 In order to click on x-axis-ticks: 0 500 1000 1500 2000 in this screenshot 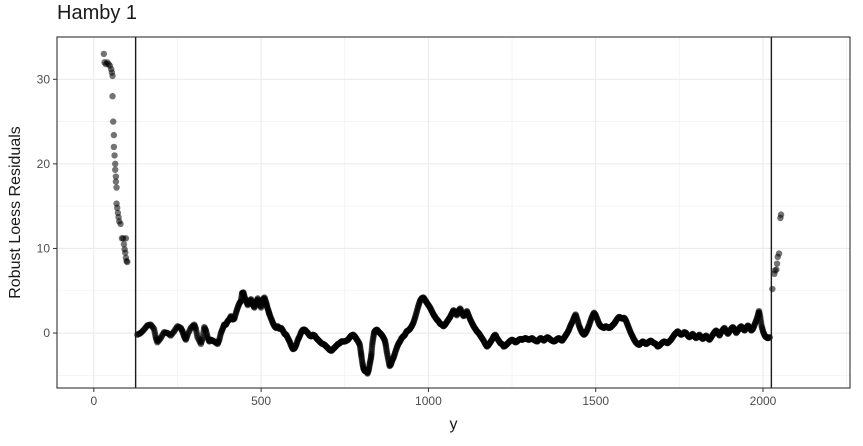, I will do `click(433, 398)`.